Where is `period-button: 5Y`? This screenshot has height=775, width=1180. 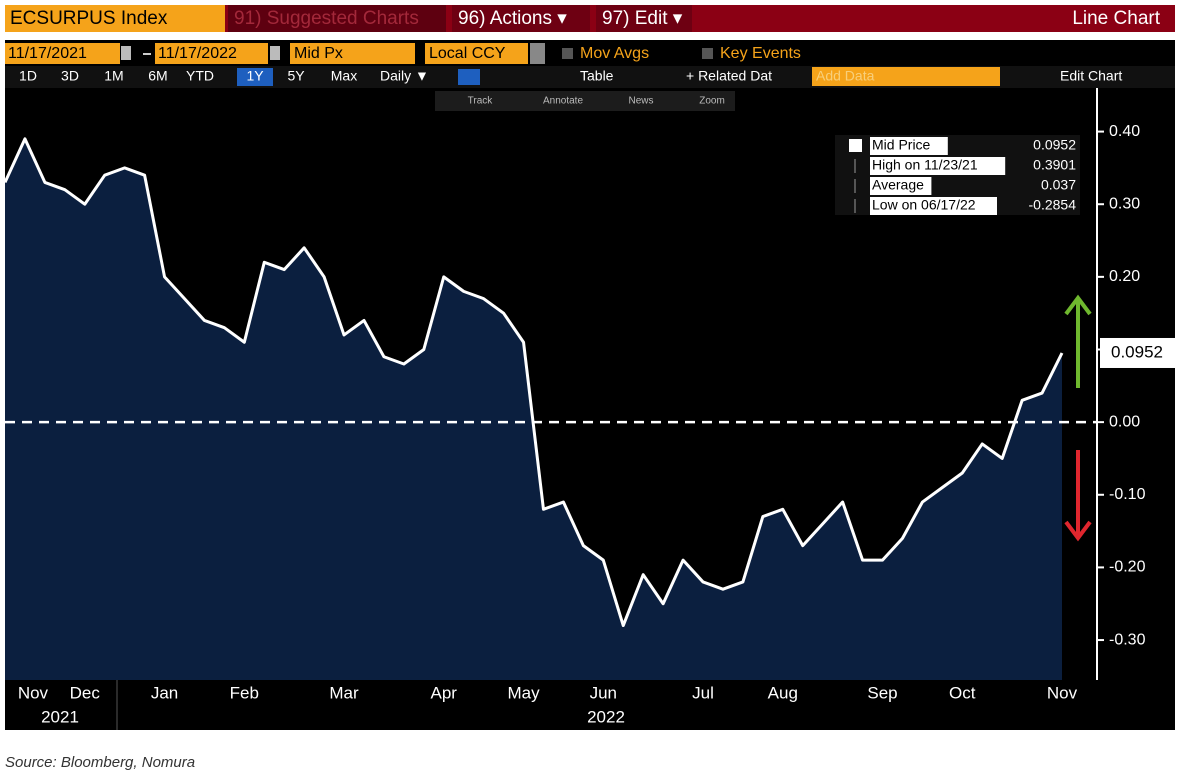 period-button: 5Y is located at coordinates (296, 76).